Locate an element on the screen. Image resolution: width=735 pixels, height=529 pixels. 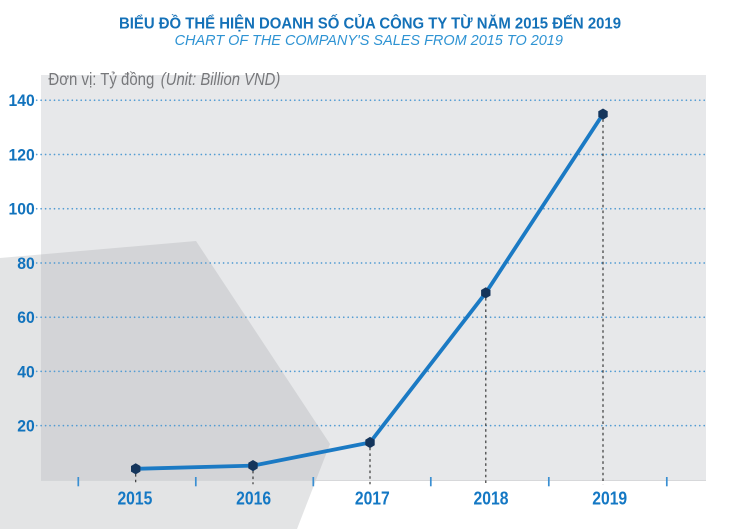
svg-text: 60 is located at coordinates (26, 318).